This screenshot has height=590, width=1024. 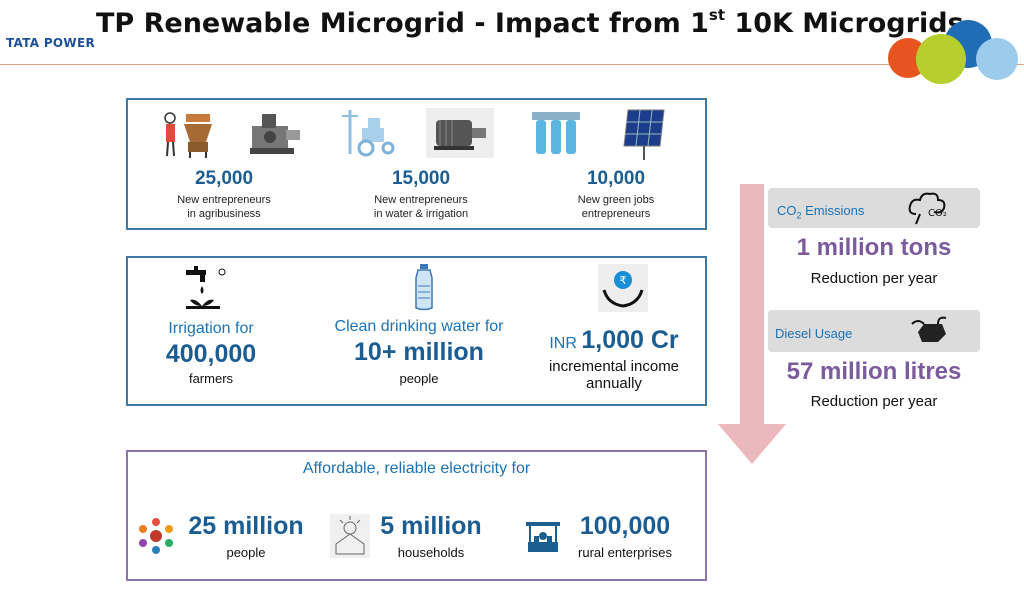 I want to click on benefit-value: 1,000 Cr, so click(x=630, y=340).